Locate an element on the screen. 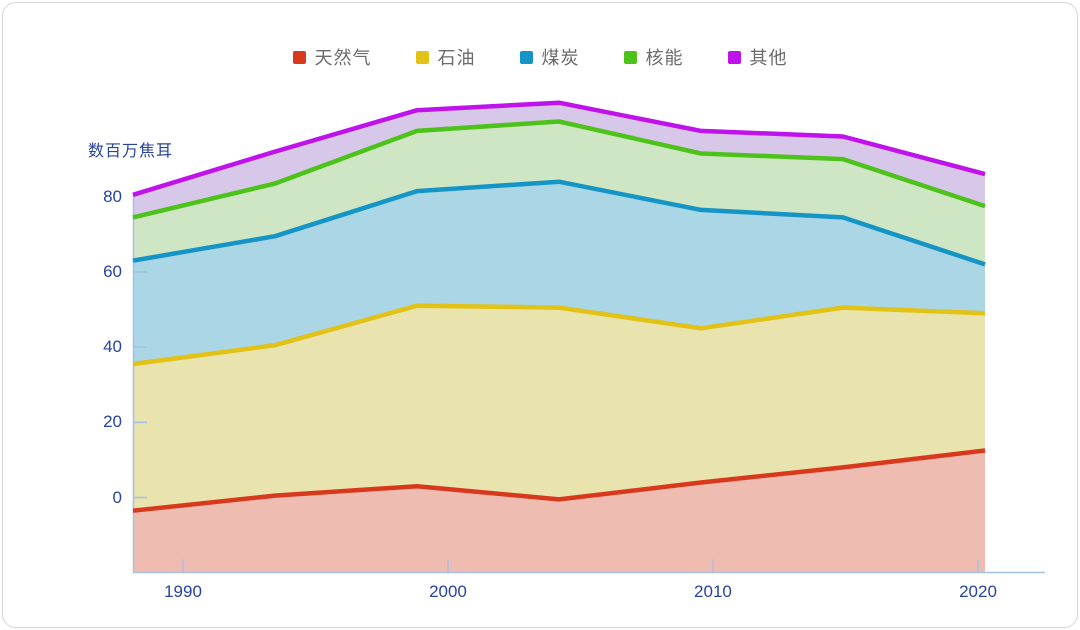 This screenshot has height=630, width=1080. x-tick-label: 2010 is located at coordinates (713, 591).